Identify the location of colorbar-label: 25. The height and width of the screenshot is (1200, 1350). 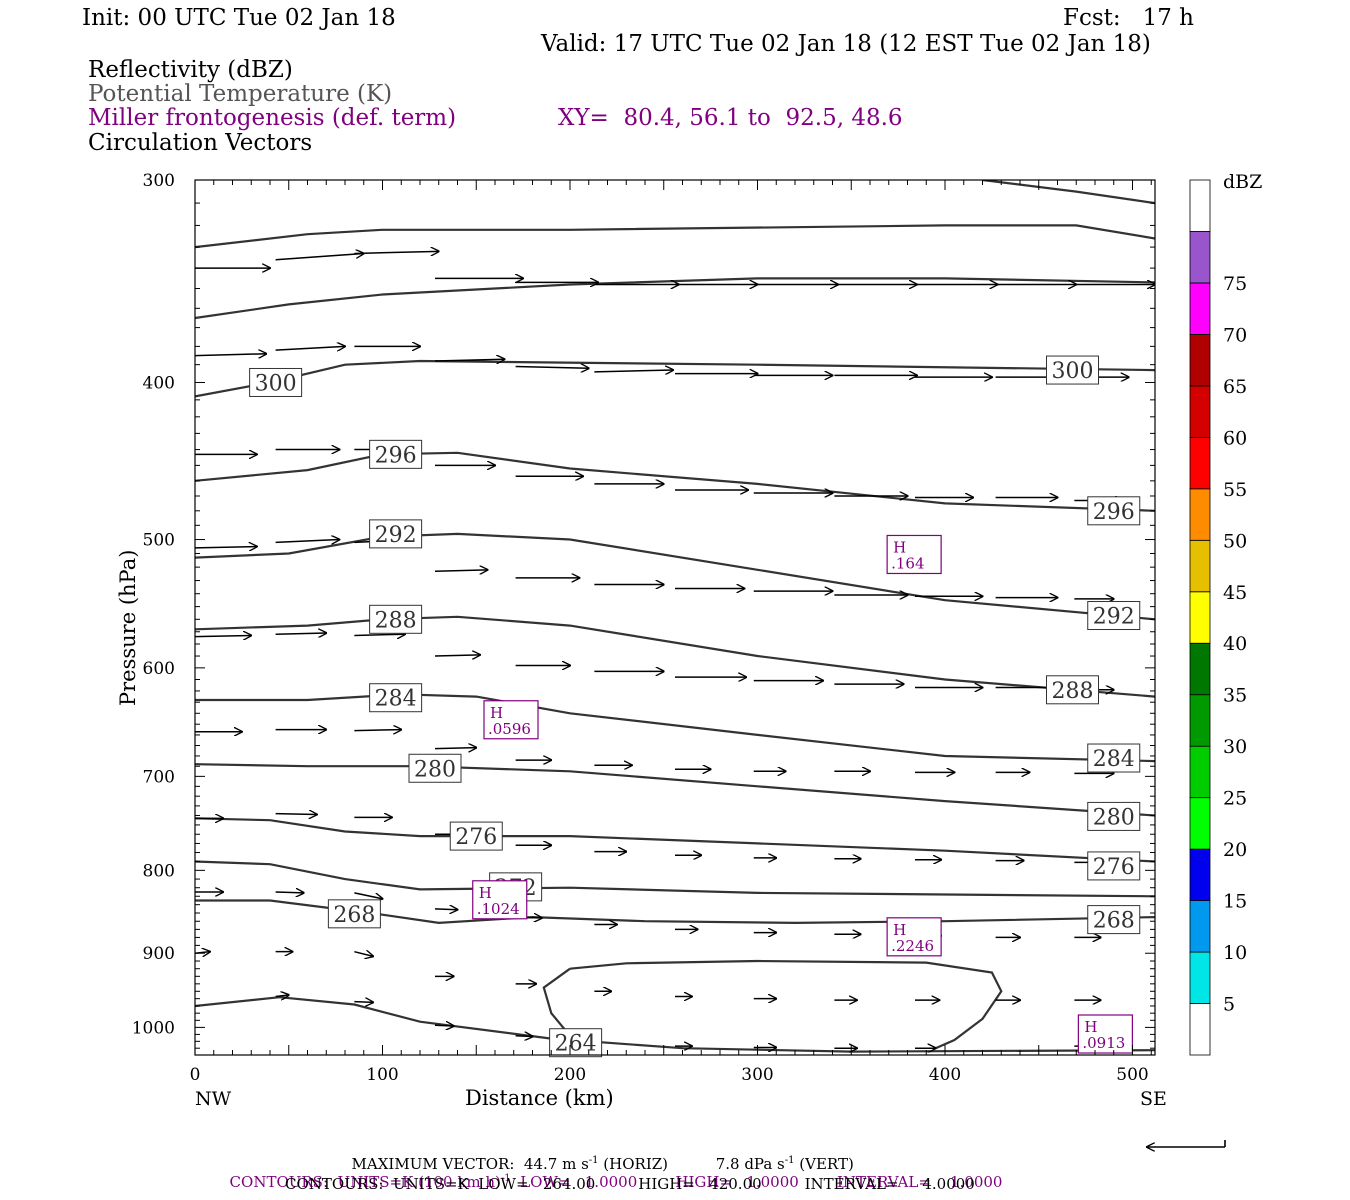
(1235, 799).